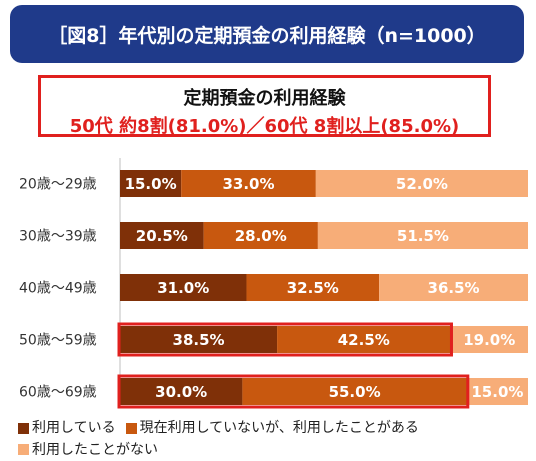 The image size is (536, 461). What do you see at coordinates (264, 98) in the screenshot?
I see `callout-heading: 定期預金の利用経験` at bounding box center [264, 98].